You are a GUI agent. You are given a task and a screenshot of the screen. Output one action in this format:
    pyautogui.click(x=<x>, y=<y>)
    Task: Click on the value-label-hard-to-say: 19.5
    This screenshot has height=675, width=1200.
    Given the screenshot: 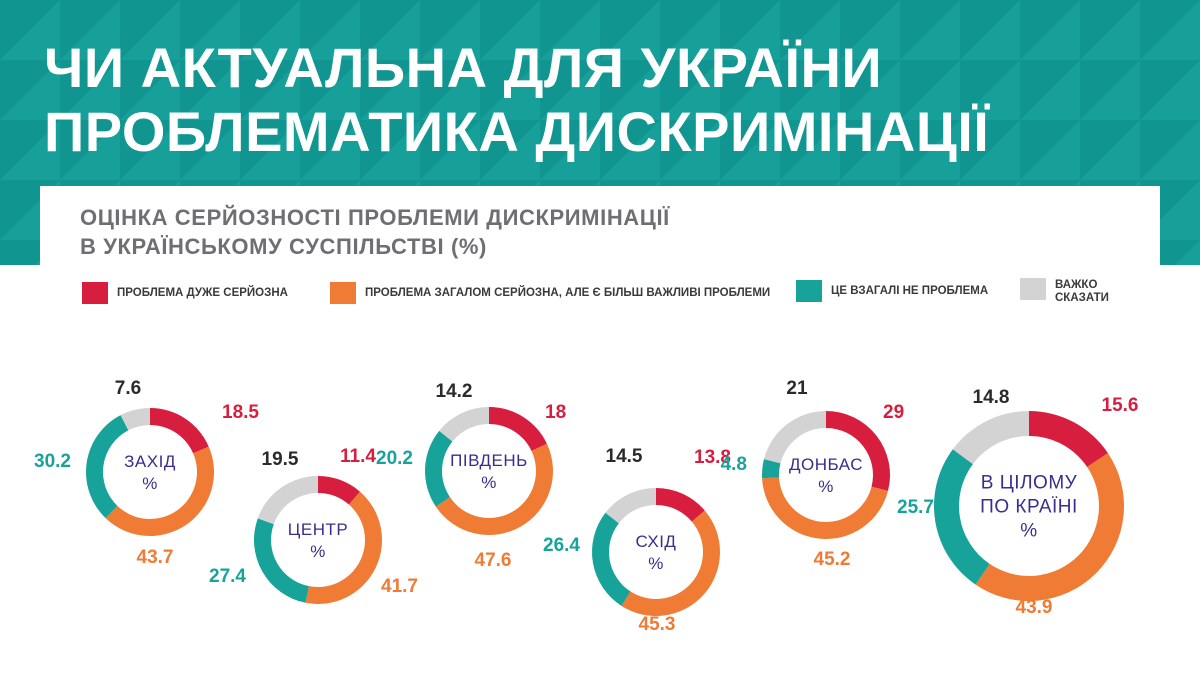 What is the action you would take?
    pyautogui.click(x=280, y=459)
    